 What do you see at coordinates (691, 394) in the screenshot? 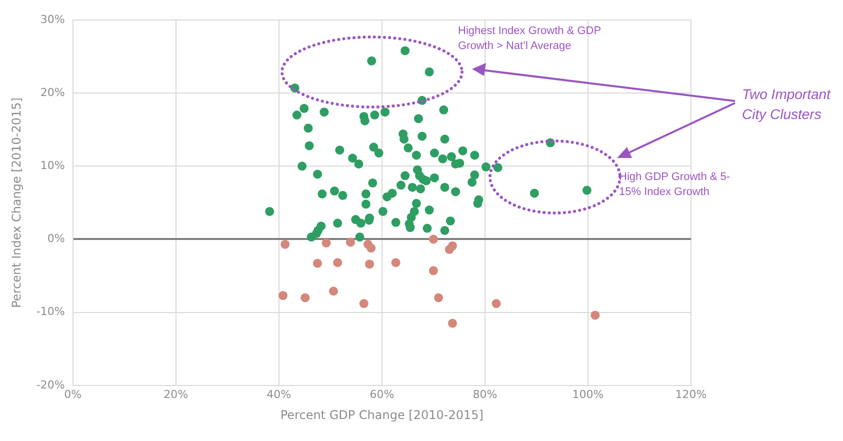
I see `x-tick-label: 120%` at bounding box center [691, 394].